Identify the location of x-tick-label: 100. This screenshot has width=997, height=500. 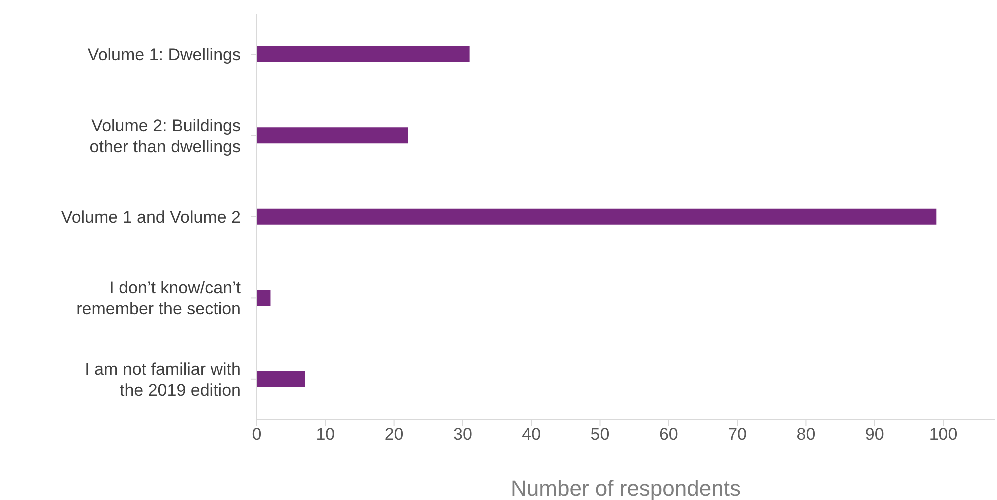
(943, 434).